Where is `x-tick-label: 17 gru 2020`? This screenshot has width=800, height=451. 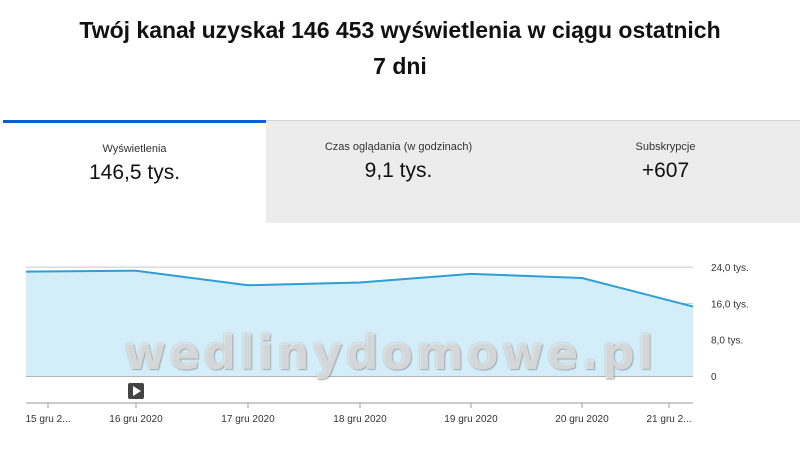
x-tick-label: 17 gru 2020 is located at coordinates (248, 419).